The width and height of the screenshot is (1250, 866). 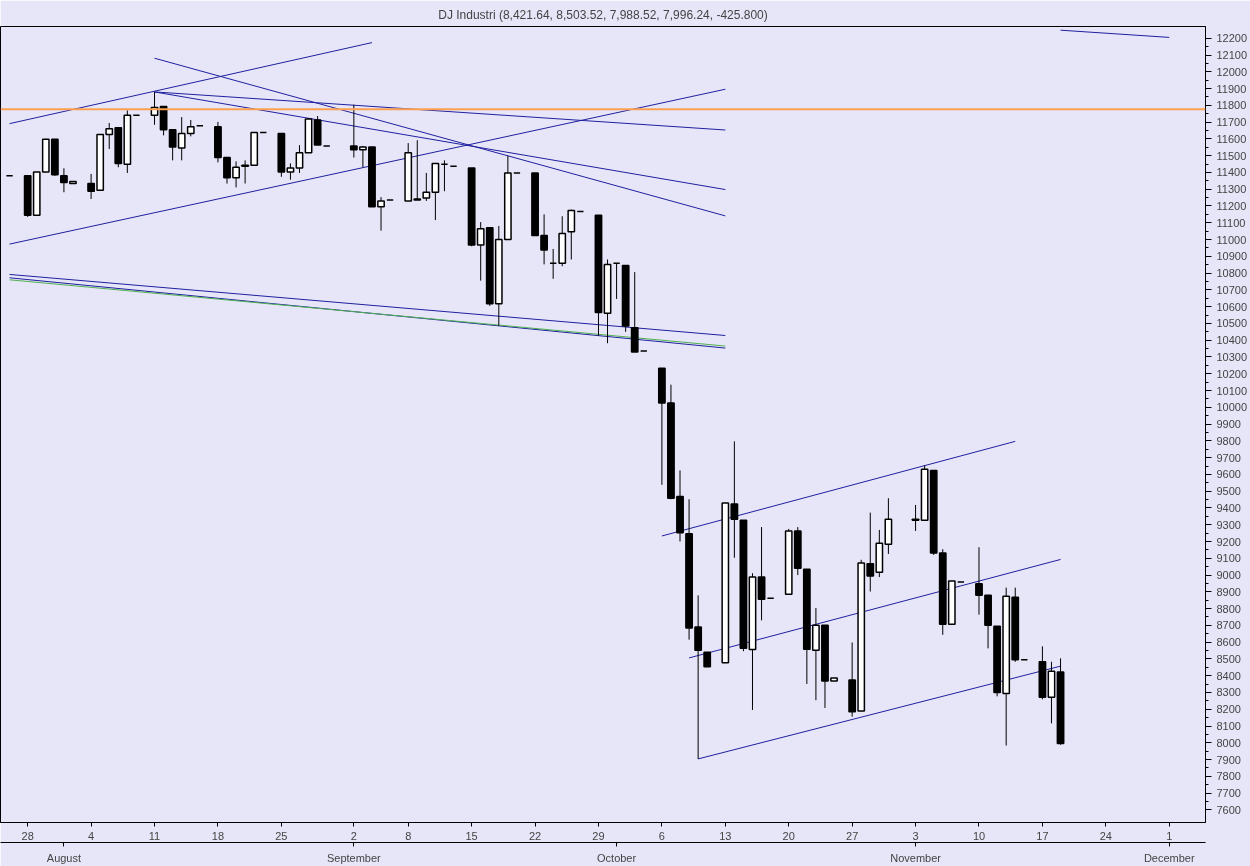 I want to click on y-tick-label: 11100, so click(x=1231, y=222).